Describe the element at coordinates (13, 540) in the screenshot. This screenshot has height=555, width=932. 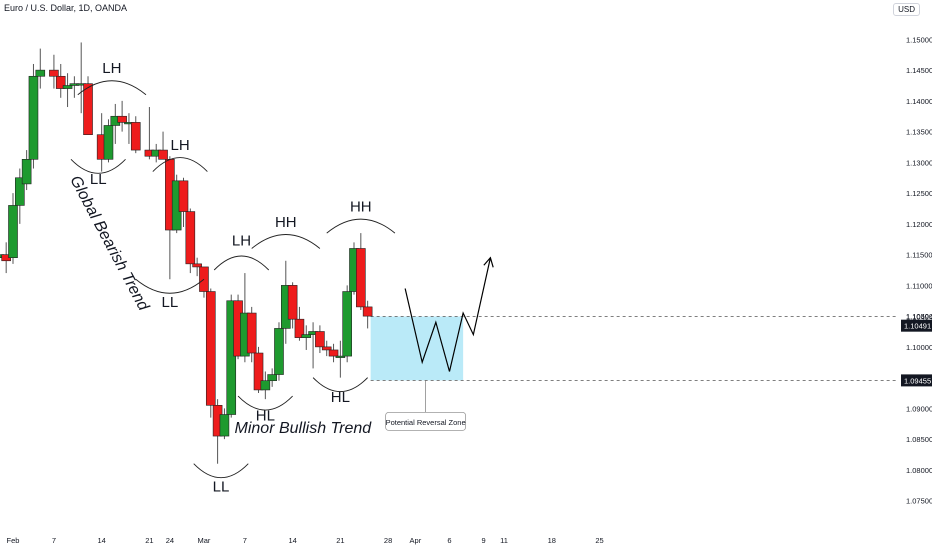
I see `x-tick-label: Feb` at that location.